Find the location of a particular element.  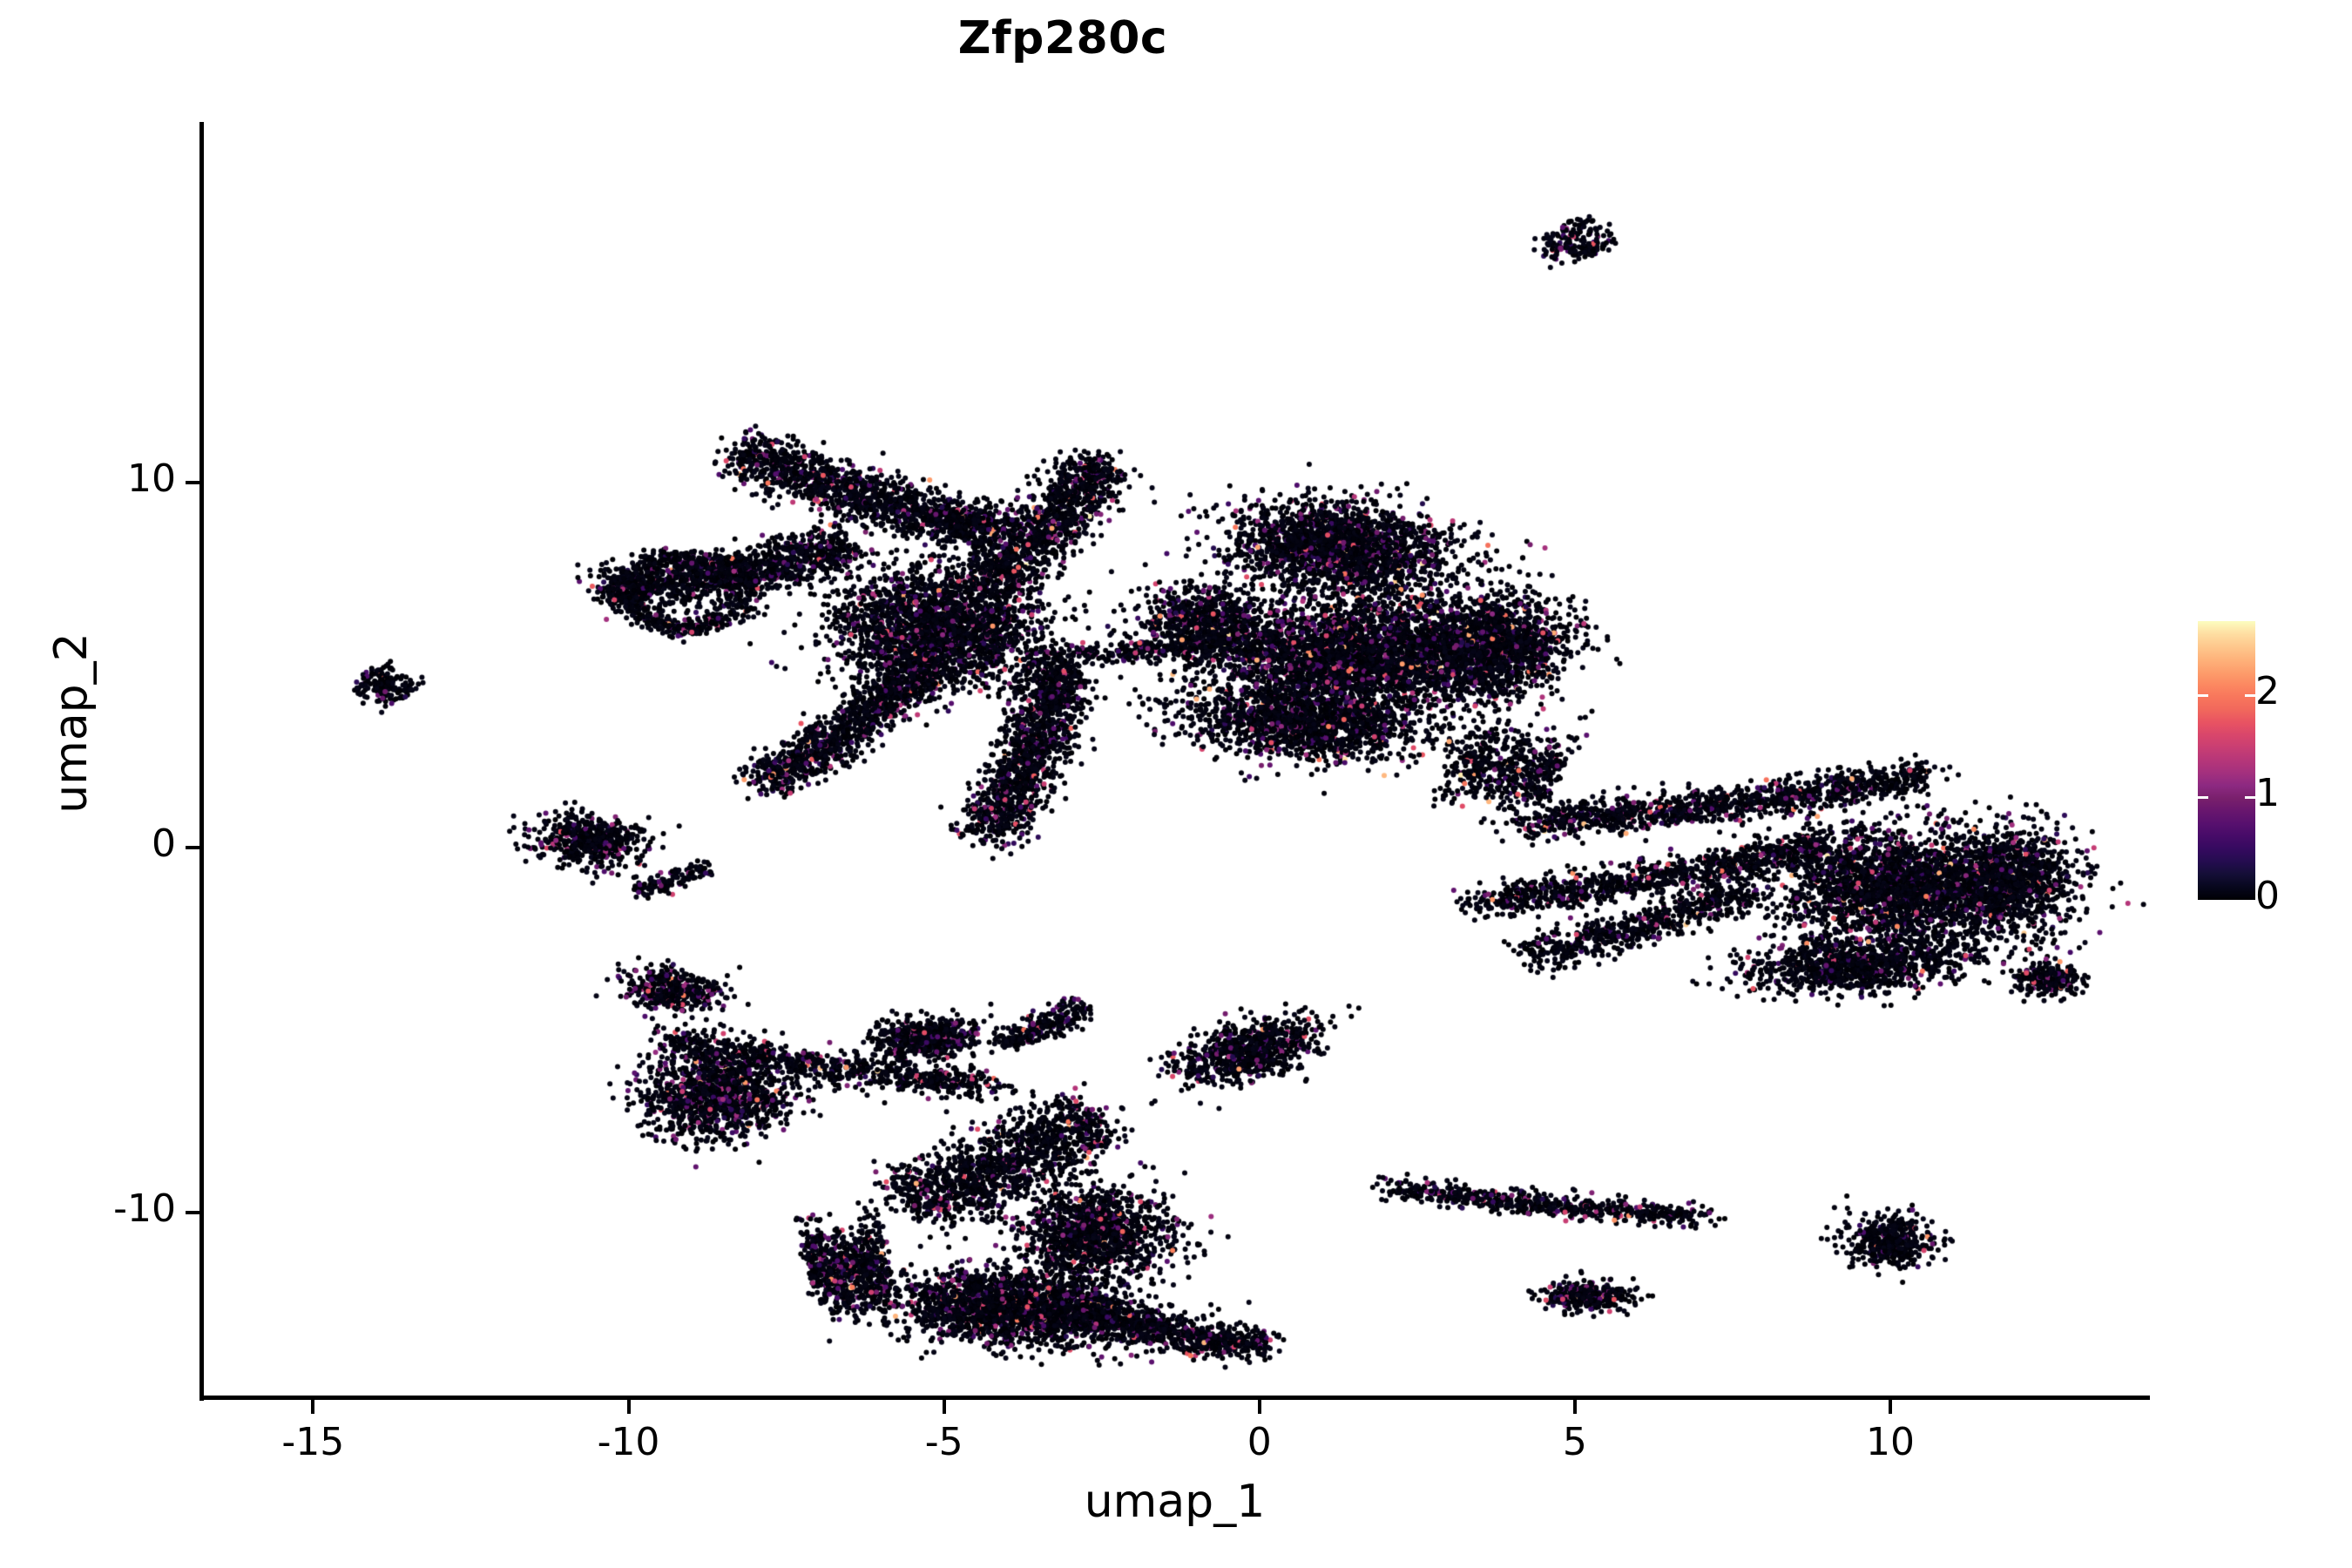

x-tick-label: -15 is located at coordinates (313, 1442).